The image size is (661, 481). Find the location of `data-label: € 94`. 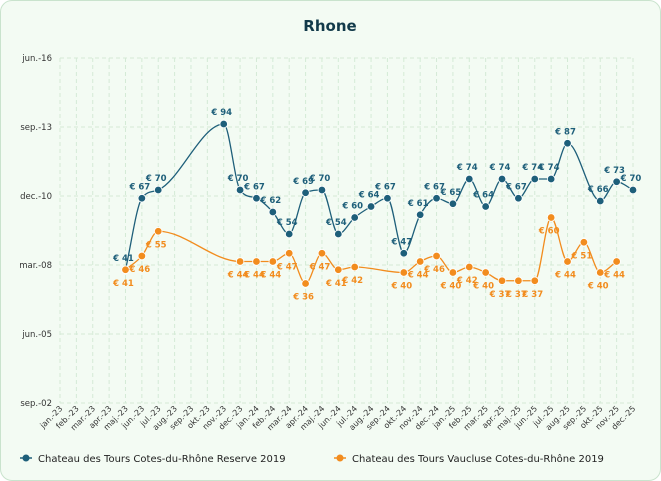

data-label: € 94 is located at coordinates (221, 113).